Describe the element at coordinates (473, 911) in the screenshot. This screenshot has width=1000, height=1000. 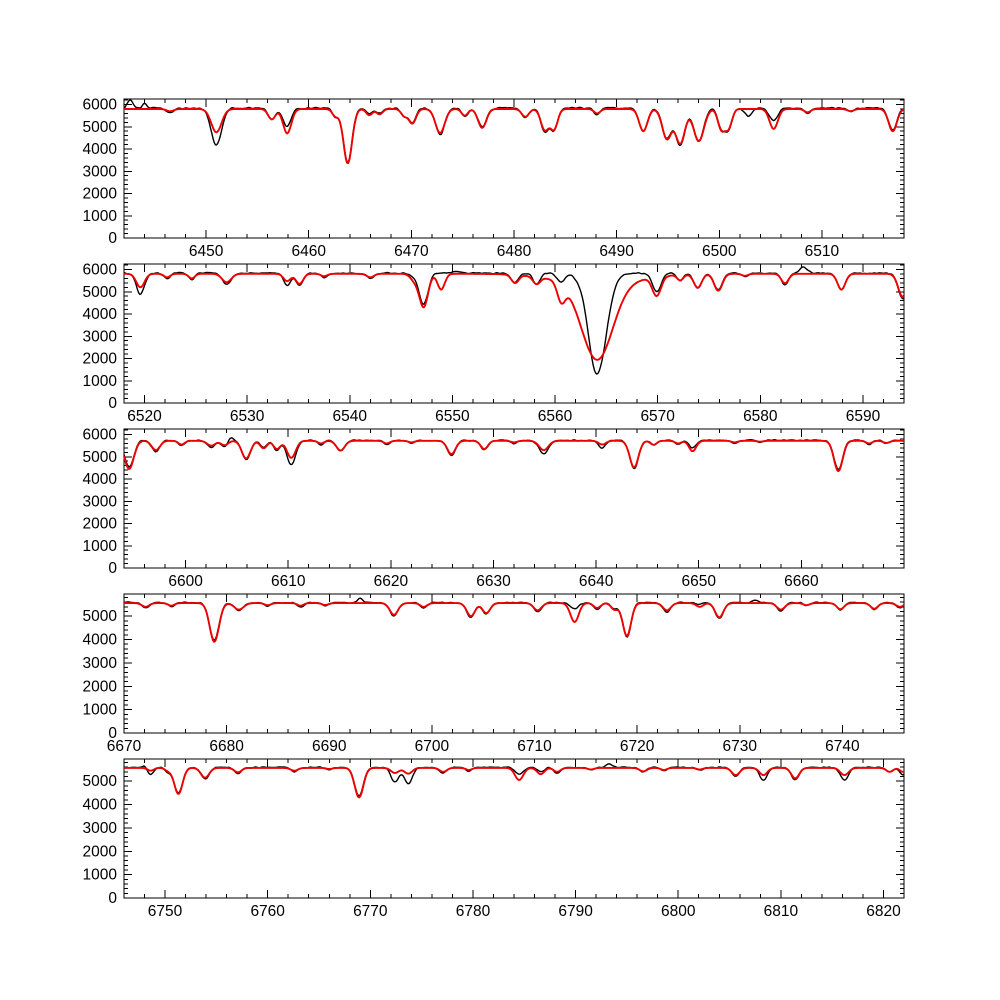
I see `x-tick-label: 6780` at that location.